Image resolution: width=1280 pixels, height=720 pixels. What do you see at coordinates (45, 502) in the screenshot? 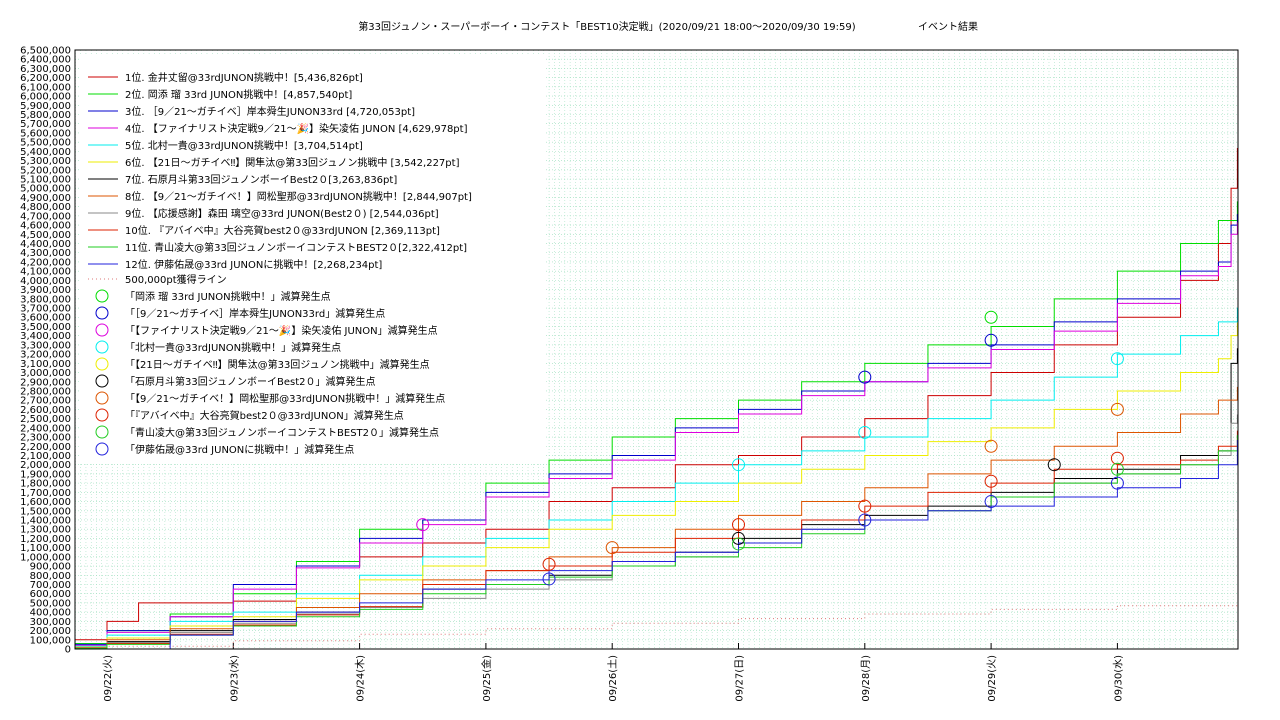
I see `y-tick-label: 1,600,000` at bounding box center [45, 502].